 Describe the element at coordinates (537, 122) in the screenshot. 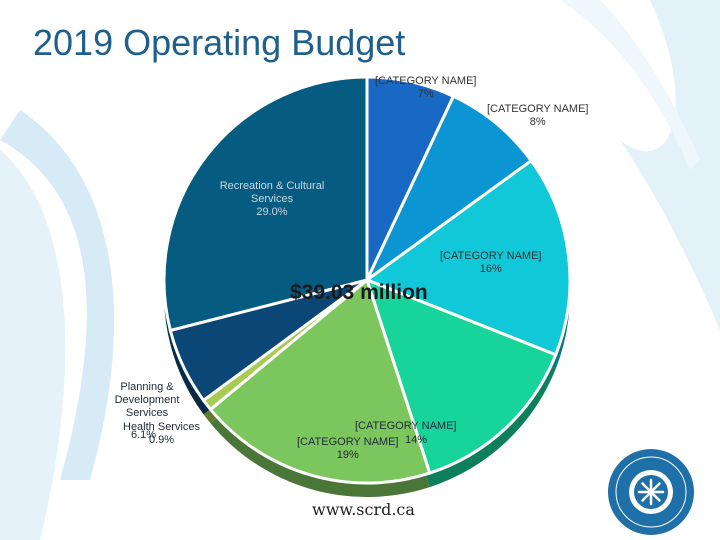

I see `slice-1-pct: 8%` at that location.